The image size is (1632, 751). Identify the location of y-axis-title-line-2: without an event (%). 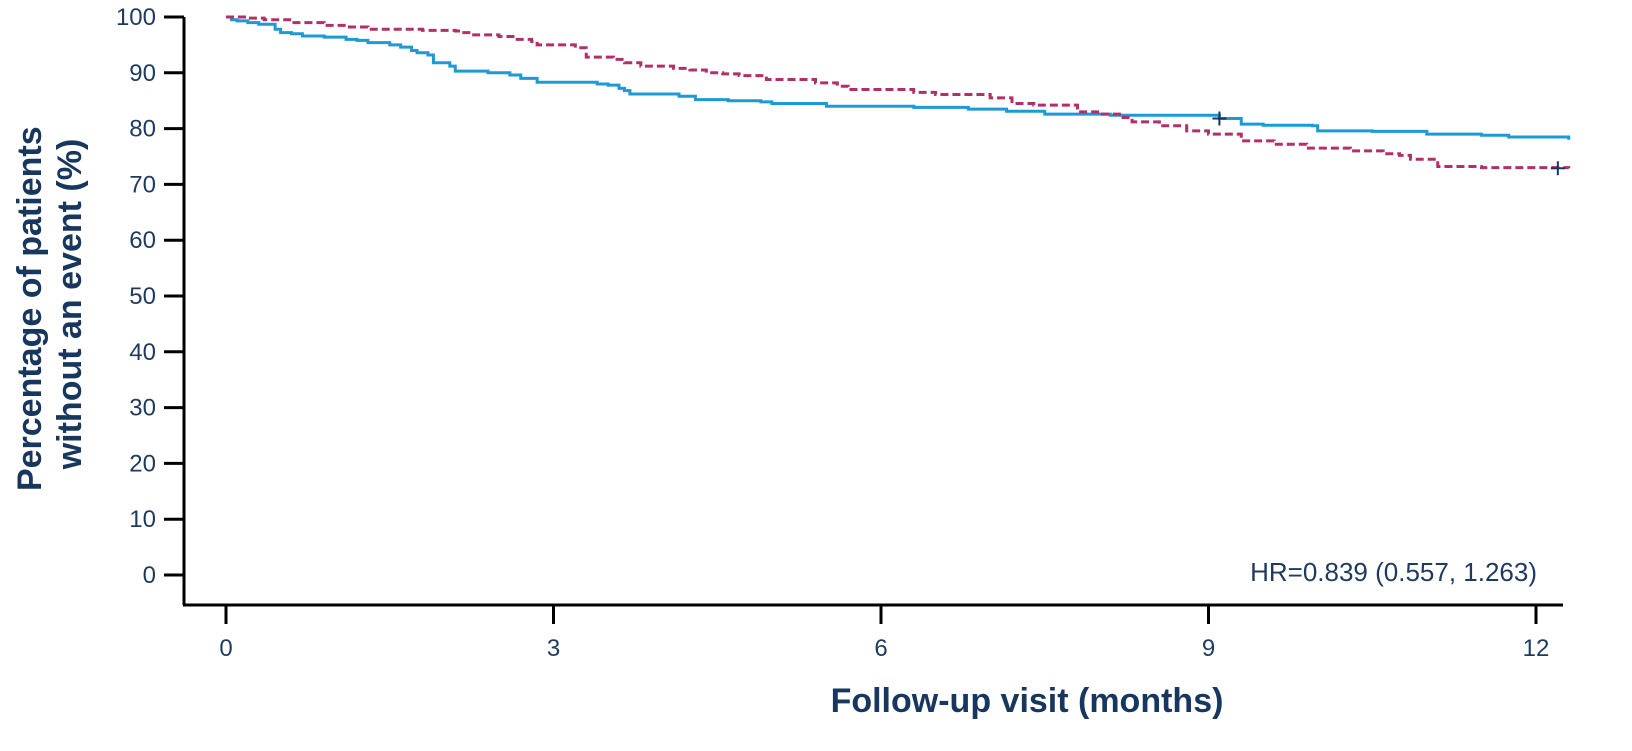
(70, 305).